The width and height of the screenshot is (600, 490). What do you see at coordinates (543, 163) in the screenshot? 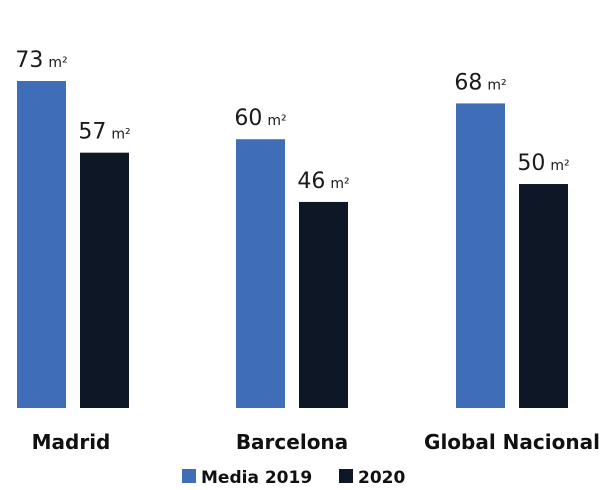
I see `value-label-global-nacional-2020: 50 m²` at bounding box center [543, 163].